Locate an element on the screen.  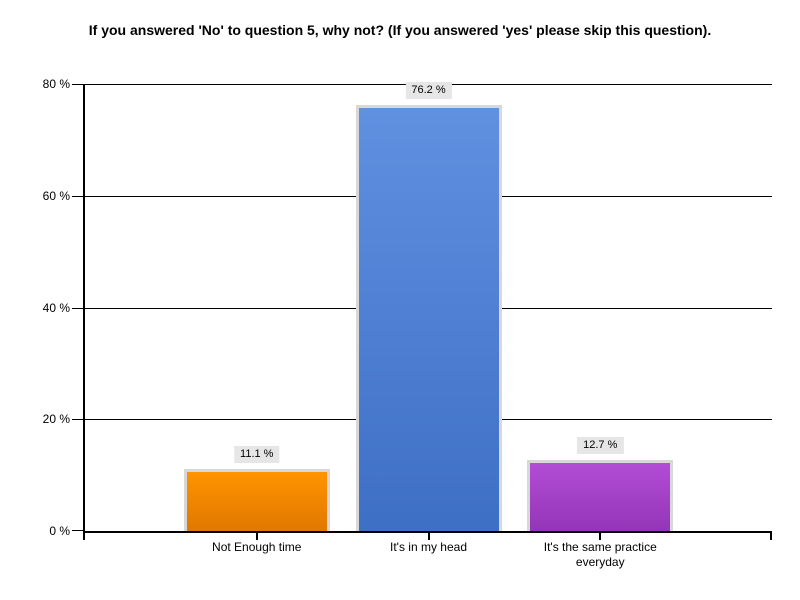
category-label: It's the same practice everyday is located at coordinates (600, 554).